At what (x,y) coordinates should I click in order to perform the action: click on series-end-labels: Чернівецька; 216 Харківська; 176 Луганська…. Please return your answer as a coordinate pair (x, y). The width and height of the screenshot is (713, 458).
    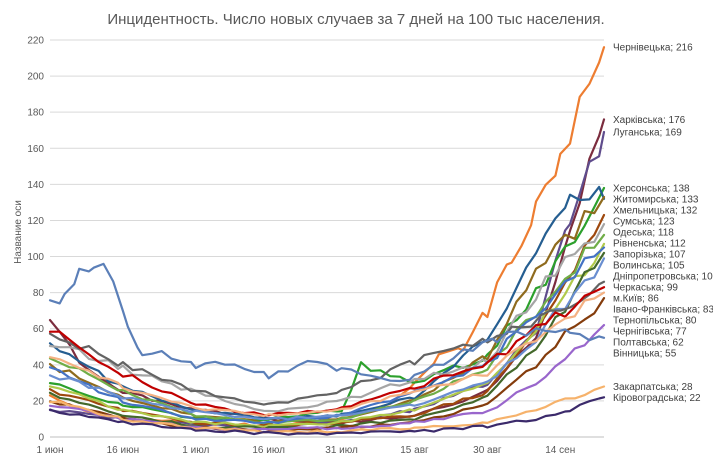
    Looking at the image, I should click on (663, 223).